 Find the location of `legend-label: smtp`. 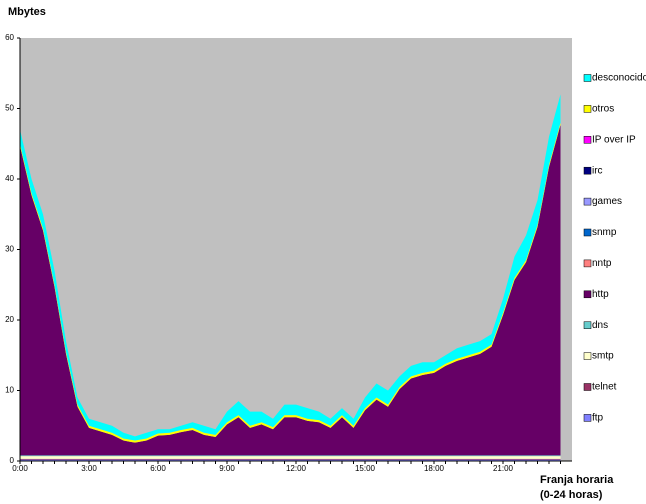

legend-label: smtp is located at coordinates (603, 356).